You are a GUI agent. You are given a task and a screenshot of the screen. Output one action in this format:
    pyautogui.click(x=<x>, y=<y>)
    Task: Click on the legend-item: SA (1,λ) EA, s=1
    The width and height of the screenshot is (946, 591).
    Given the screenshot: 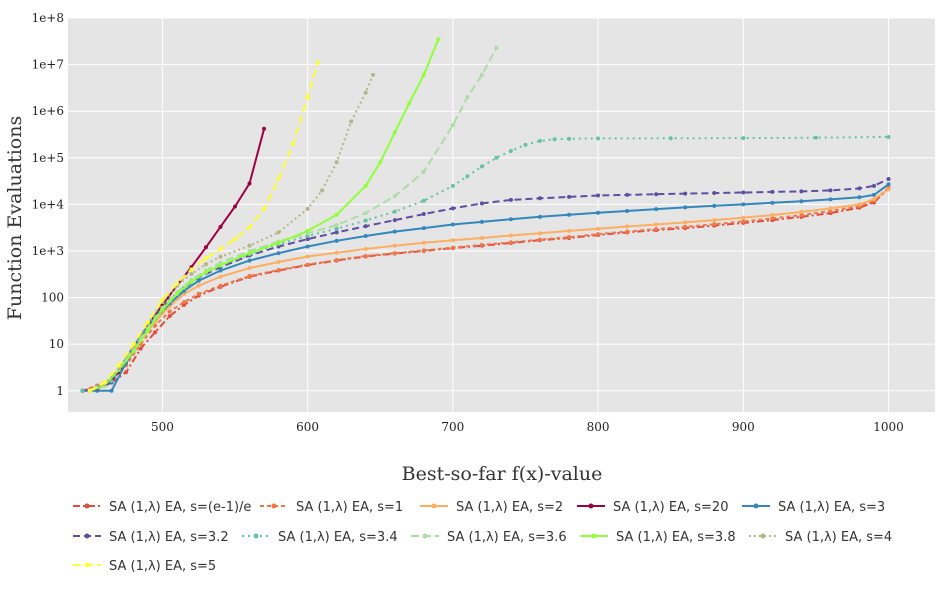 What is the action you would take?
    pyautogui.click(x=331, y=507)
    